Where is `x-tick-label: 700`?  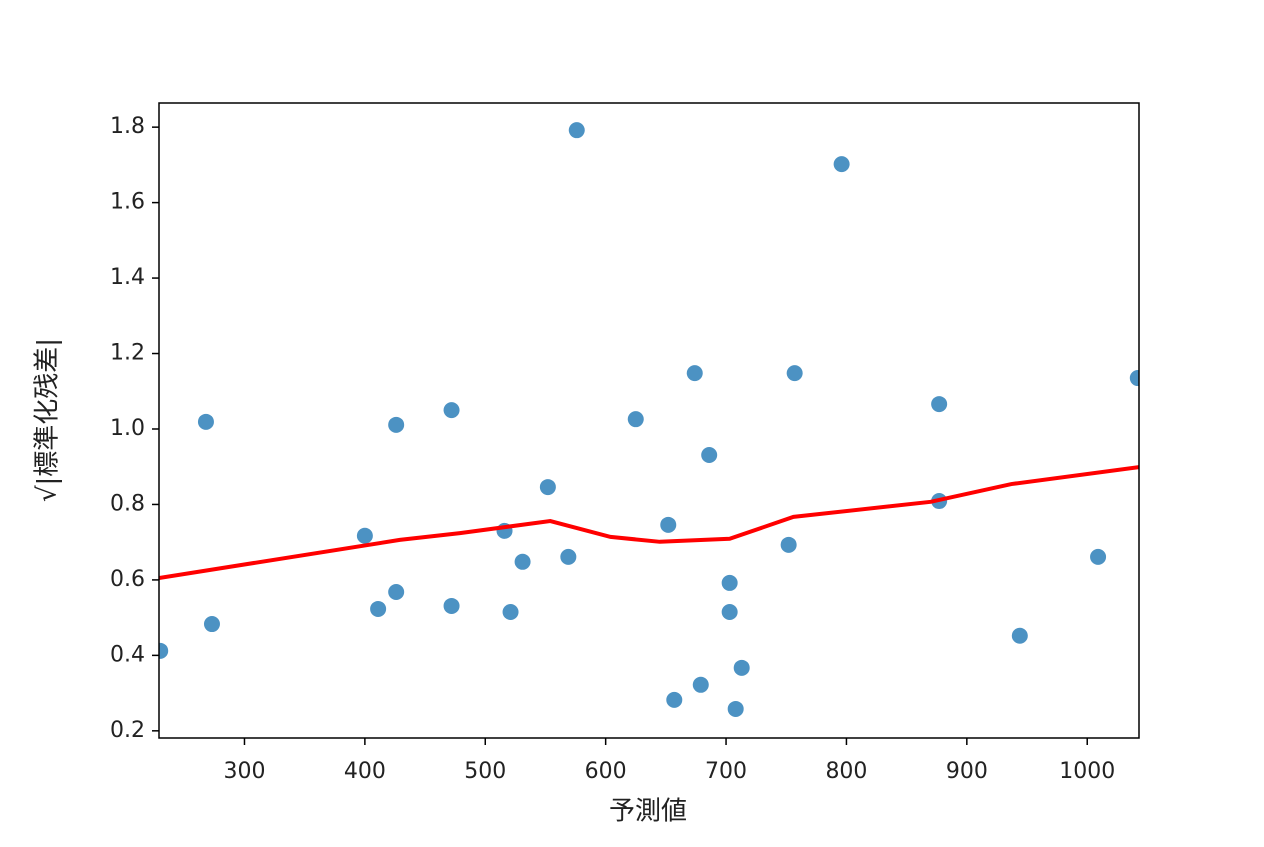 x-tick-label: 700 is located at coordinates (726, 771).